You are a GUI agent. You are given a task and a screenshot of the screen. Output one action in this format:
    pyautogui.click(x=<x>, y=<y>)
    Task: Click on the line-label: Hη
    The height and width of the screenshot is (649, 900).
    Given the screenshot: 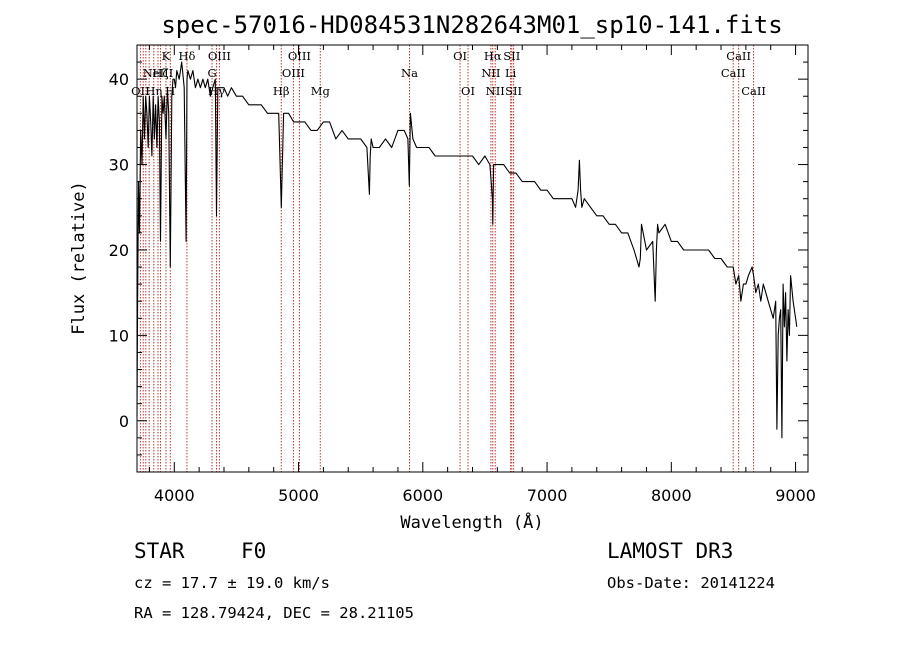 What is the action you would take?
    pyautogui.click(x=153, y=91)
    